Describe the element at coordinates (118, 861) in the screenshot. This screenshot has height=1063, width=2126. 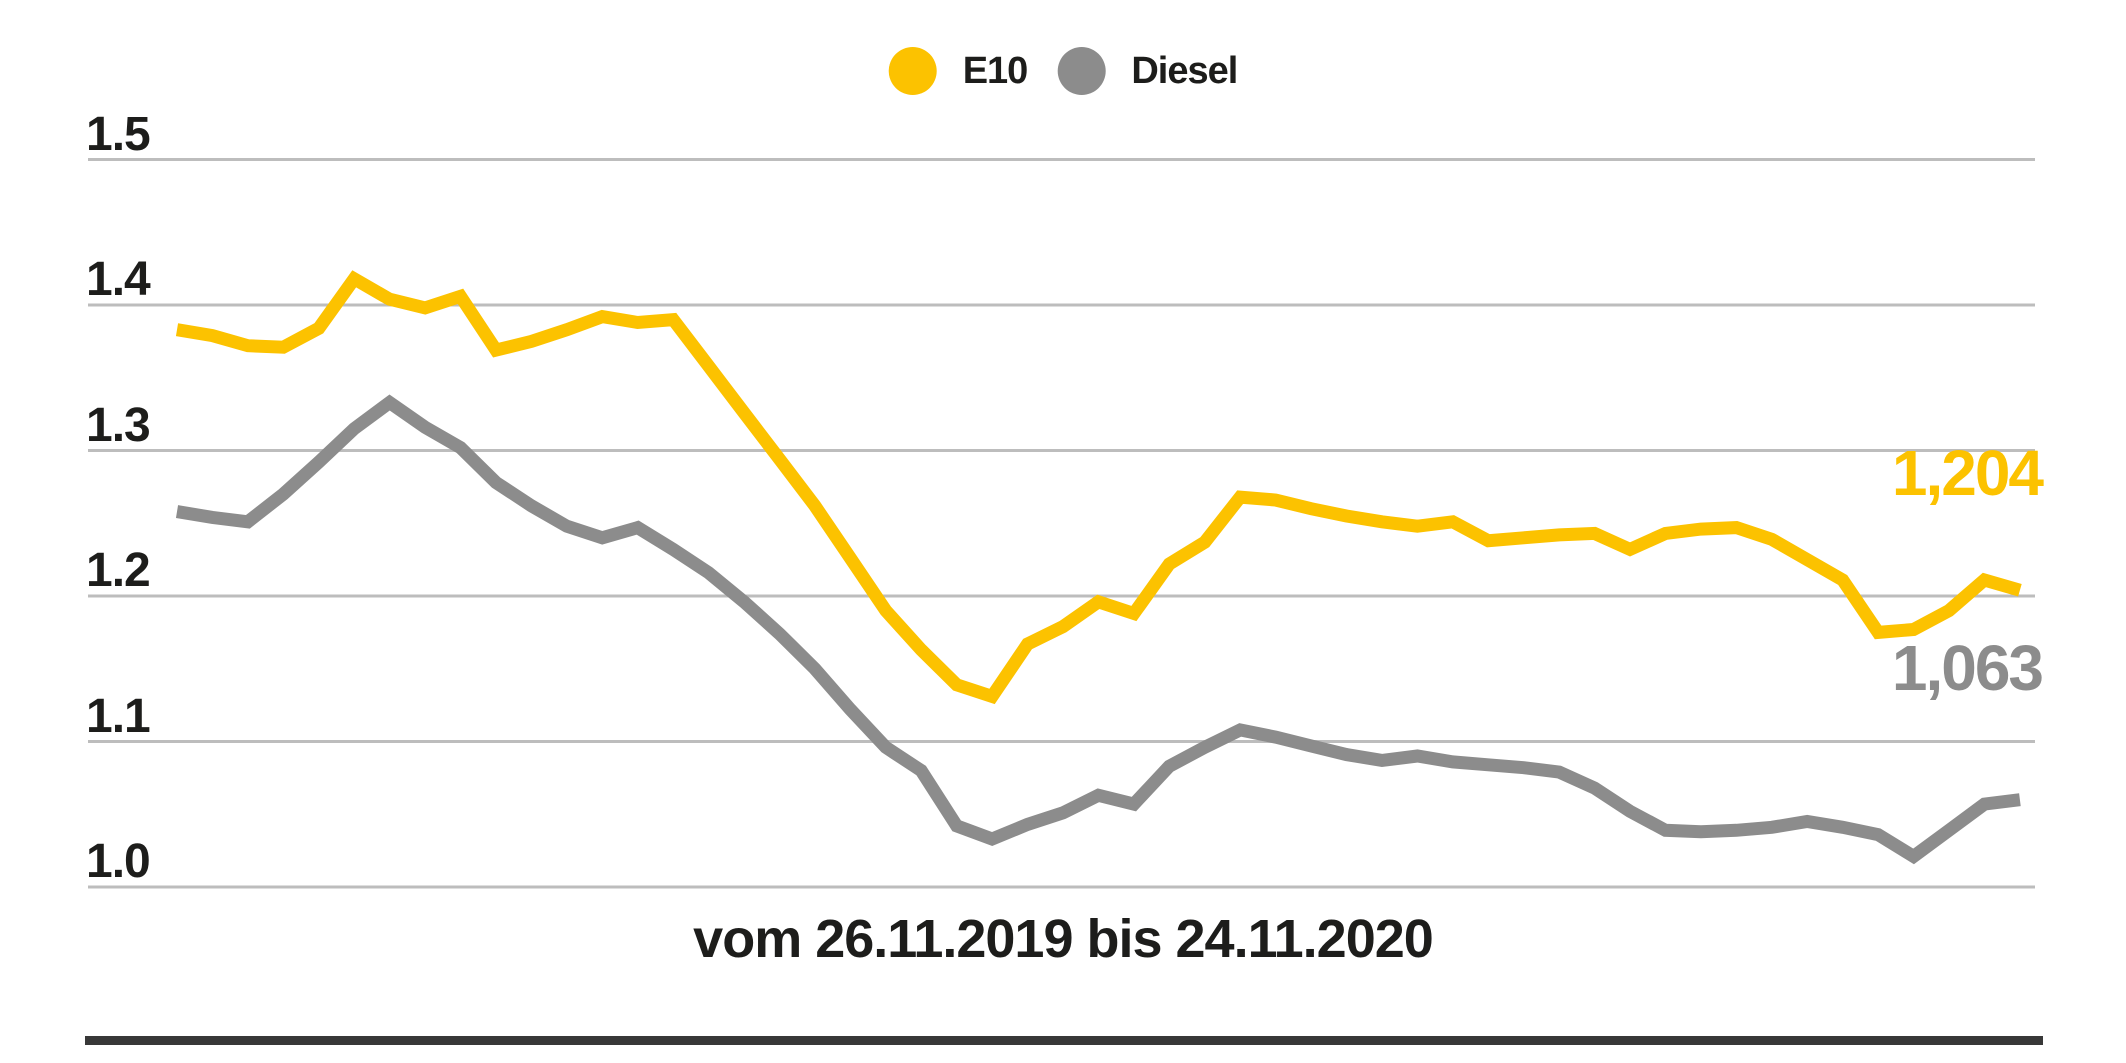
I see `y-tick-label: 1.0` at that location.